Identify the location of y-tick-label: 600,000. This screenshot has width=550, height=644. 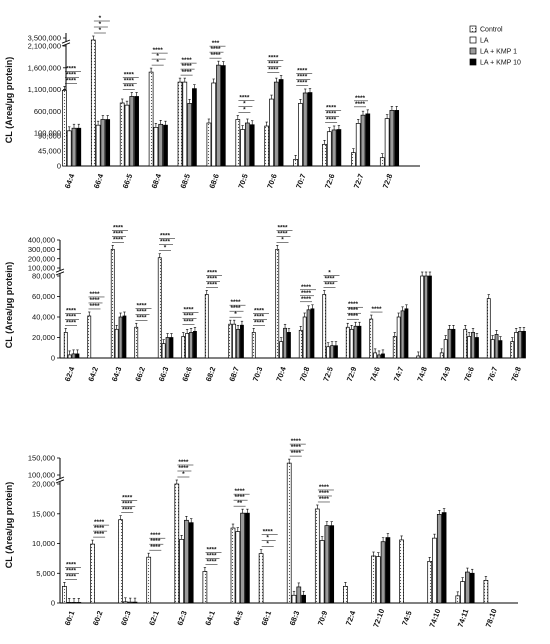
(47, 111).